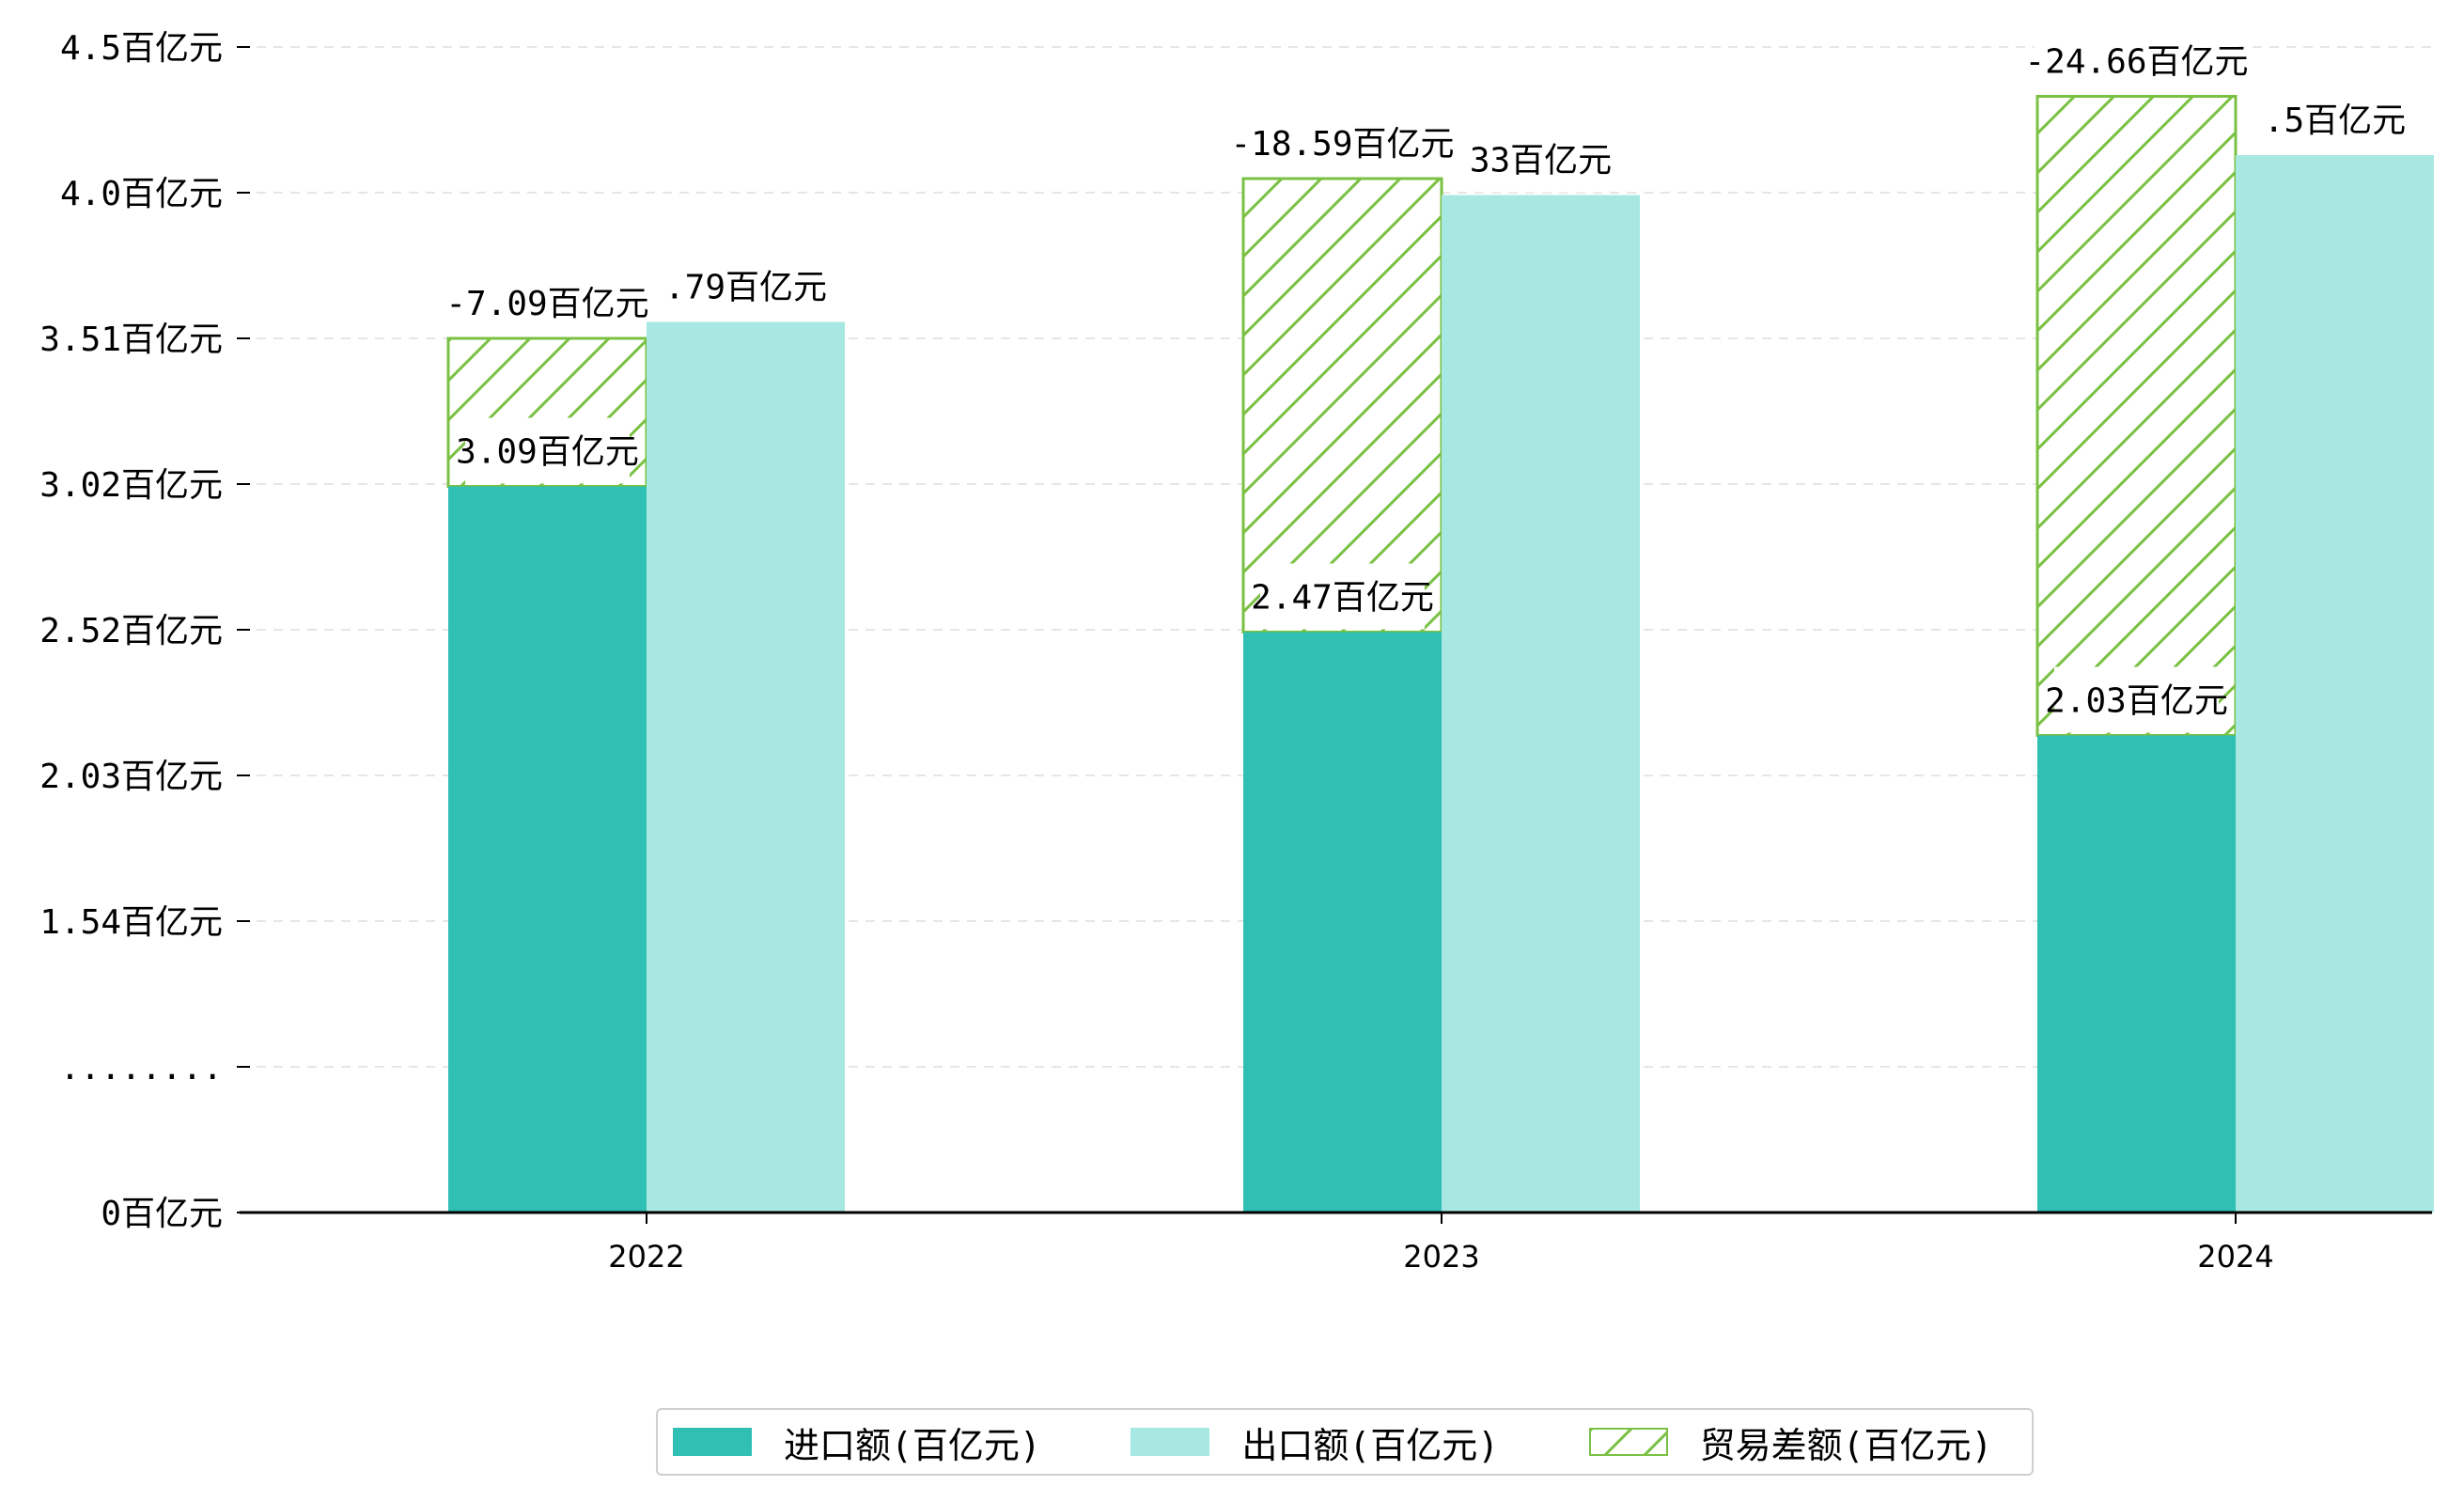 This screenshot has height=1502, width=2464. What do you see at coordinates (1370, 1445) in the screenshot?
I see `legend-label-export: 出口额(百亿元)` at bounding box center [1370, 1445].